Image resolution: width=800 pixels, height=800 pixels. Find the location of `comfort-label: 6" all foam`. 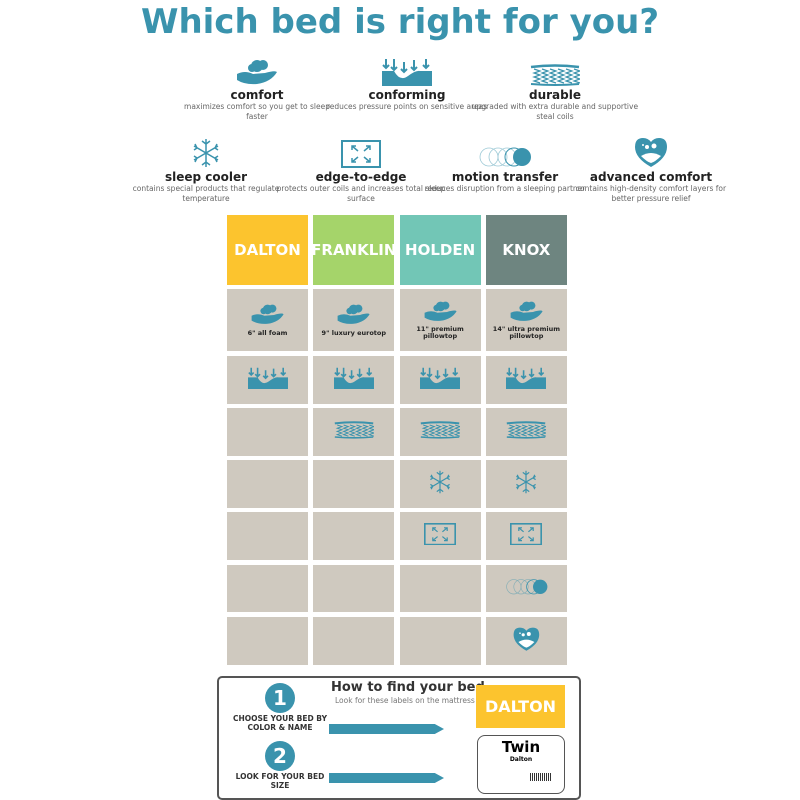

comfort-label: 6" all foam is located at coordinates (267, 332).